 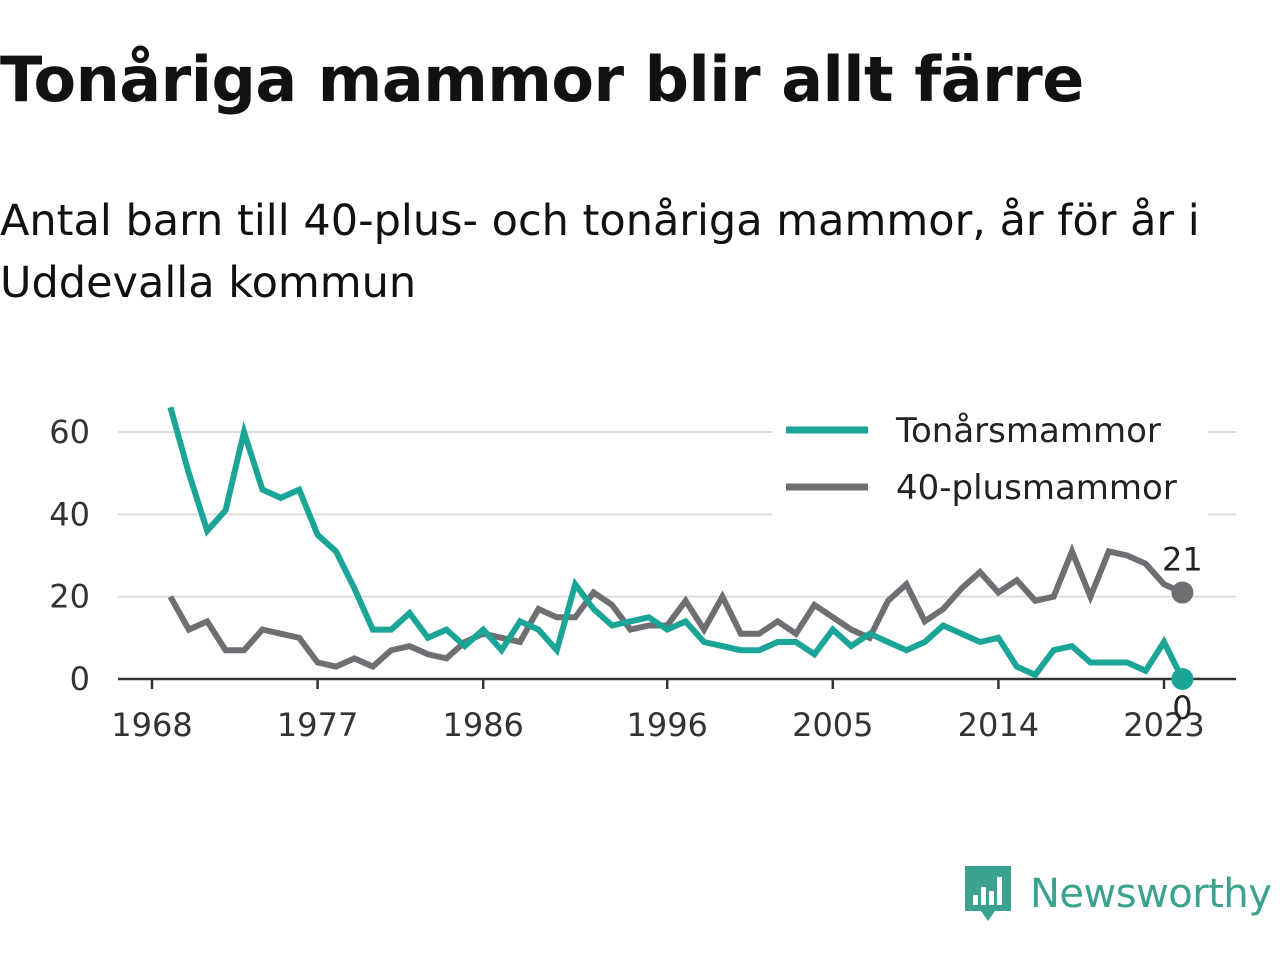 I want to click on x-tick-label: 1996, so click(x=666, y=725).